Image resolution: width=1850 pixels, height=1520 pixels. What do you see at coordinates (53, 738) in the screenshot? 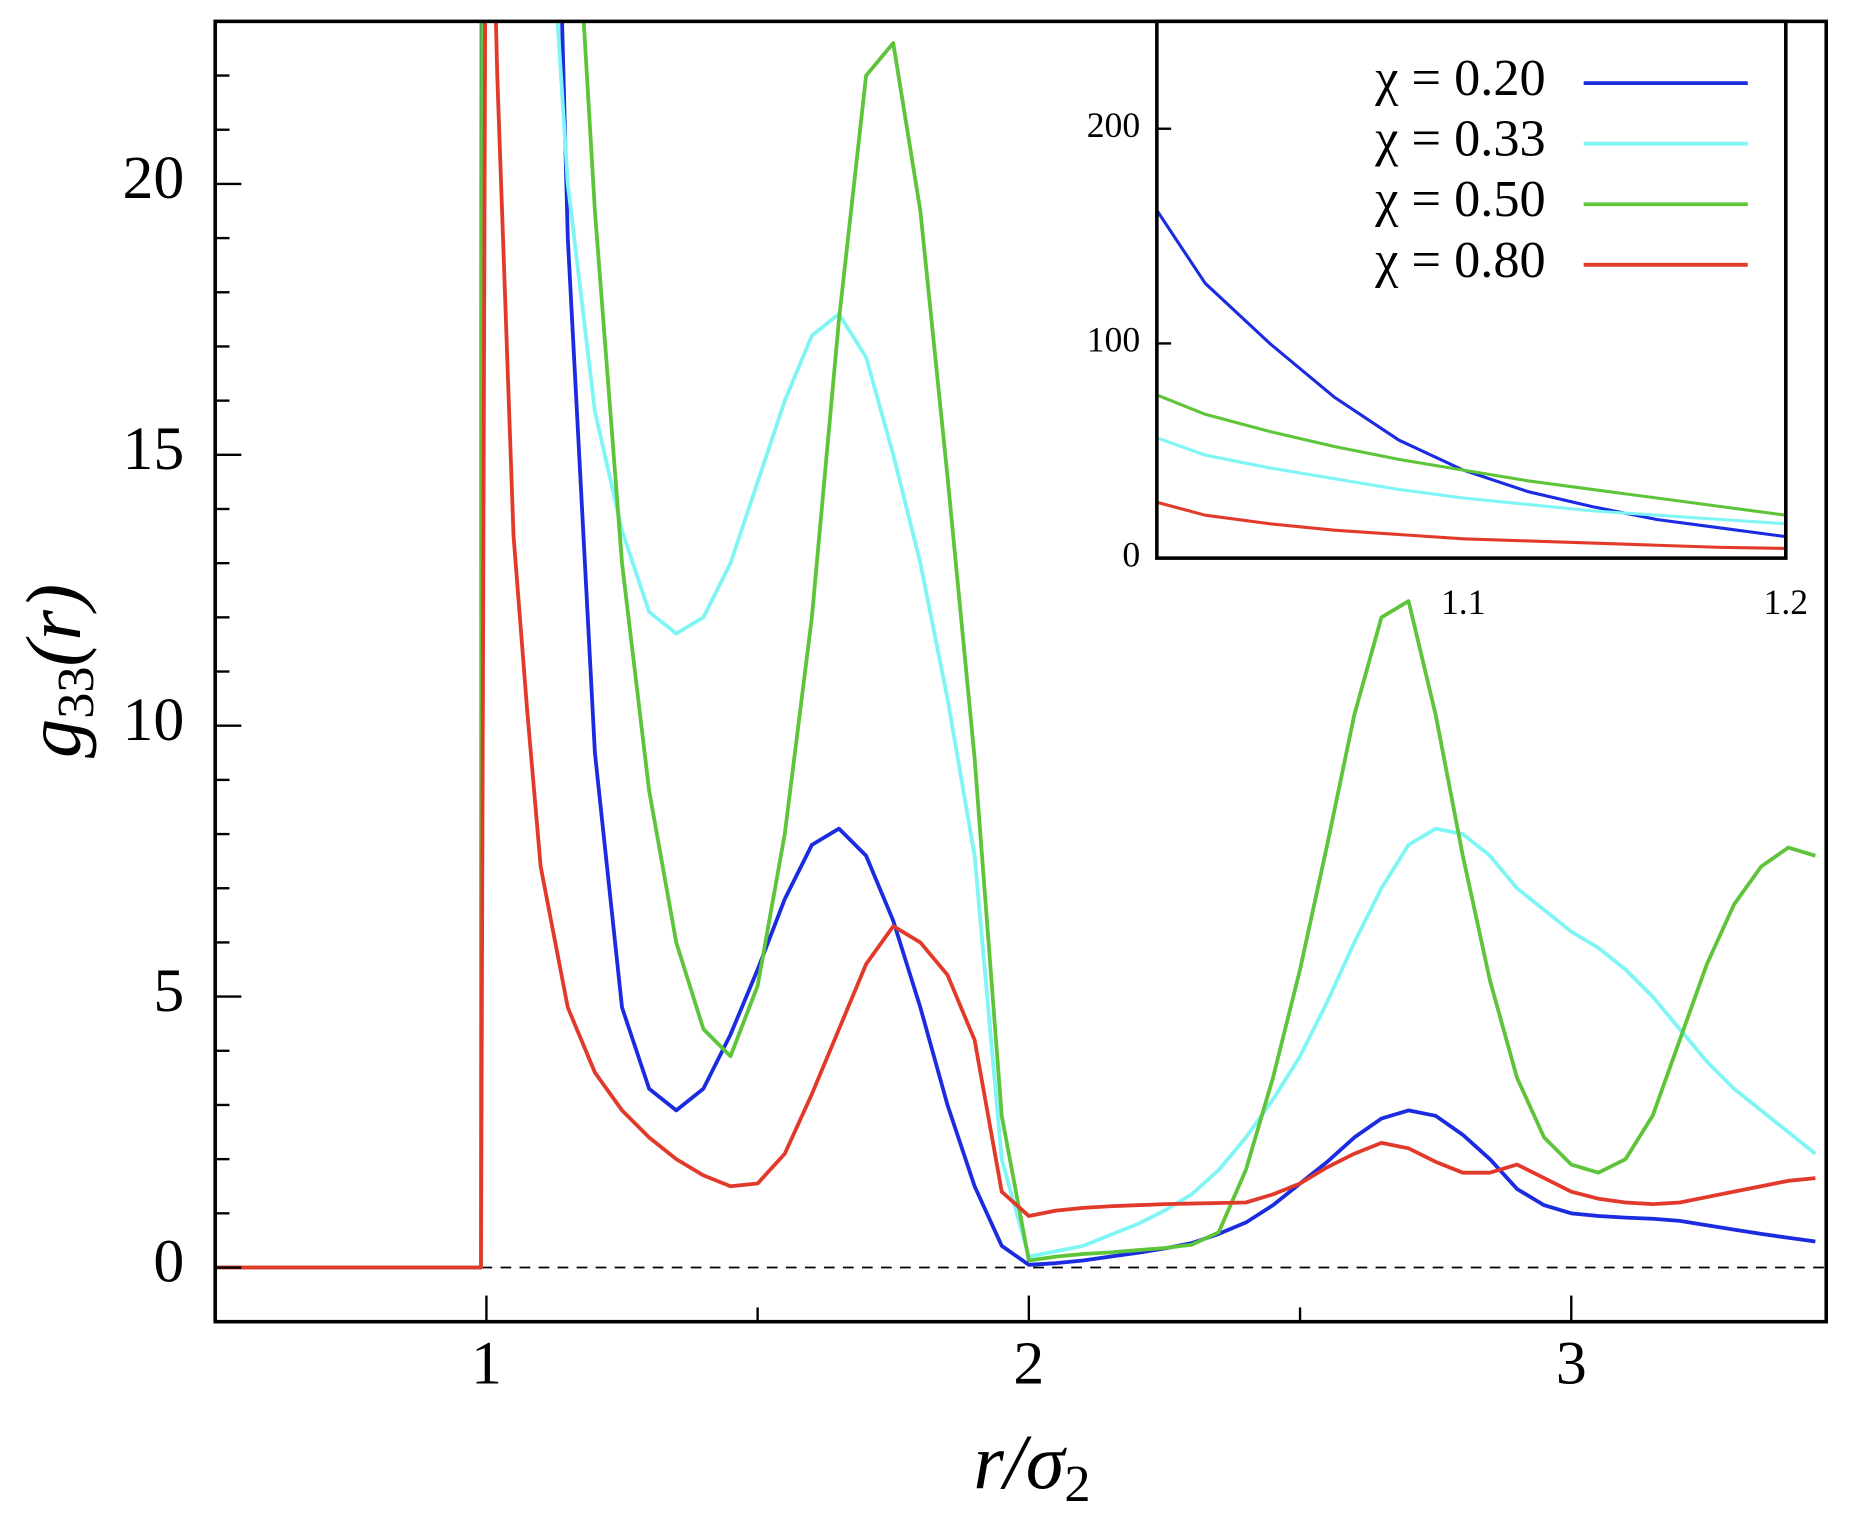
I see `y-axis-label-main: g` at bounding box center [53, 738].